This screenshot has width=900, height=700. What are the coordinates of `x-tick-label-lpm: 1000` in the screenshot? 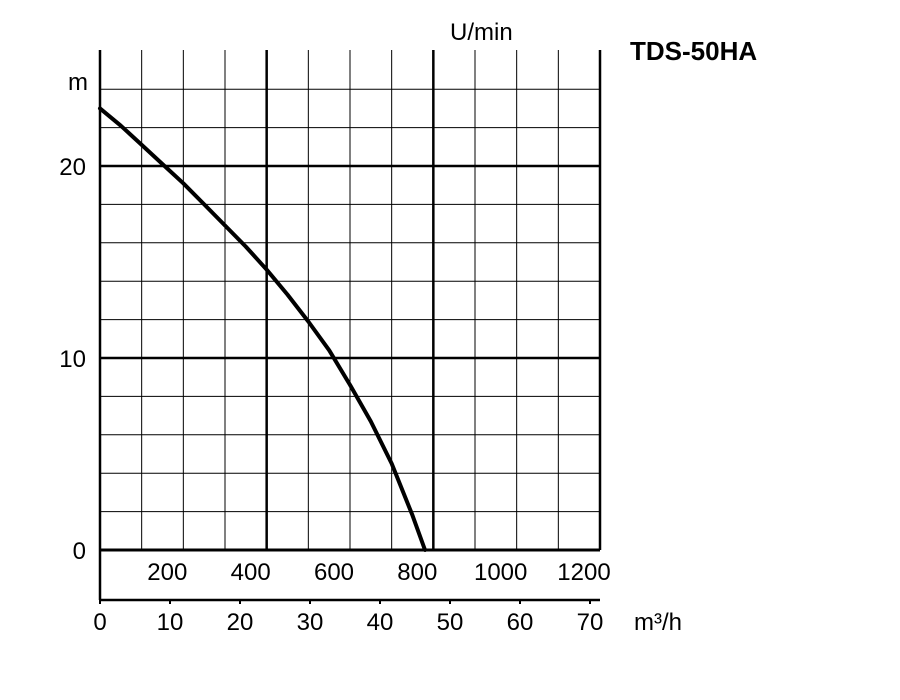 It's located at (500, 572).